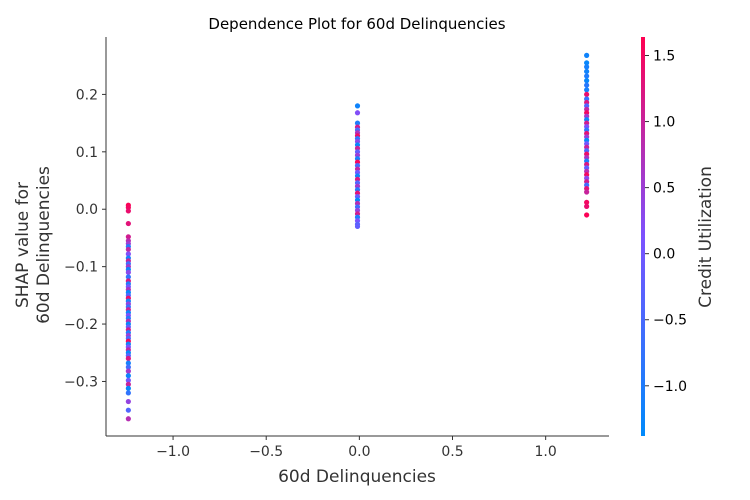 The height and width of the screenshot is (500, 750). I want to click on colorbar-gradient, so click(643, 236).